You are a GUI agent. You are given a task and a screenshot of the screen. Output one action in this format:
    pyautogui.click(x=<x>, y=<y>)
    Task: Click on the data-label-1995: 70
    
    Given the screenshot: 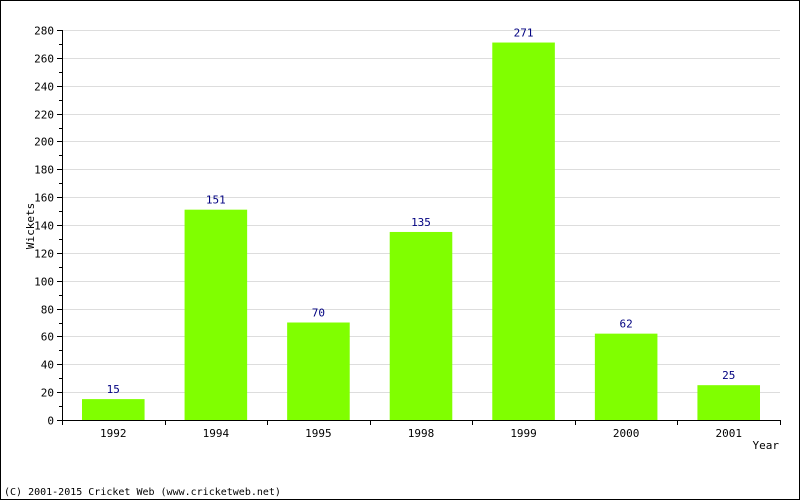 What is the action you would take?
    pyautogui.click(x=318, y=313)
    